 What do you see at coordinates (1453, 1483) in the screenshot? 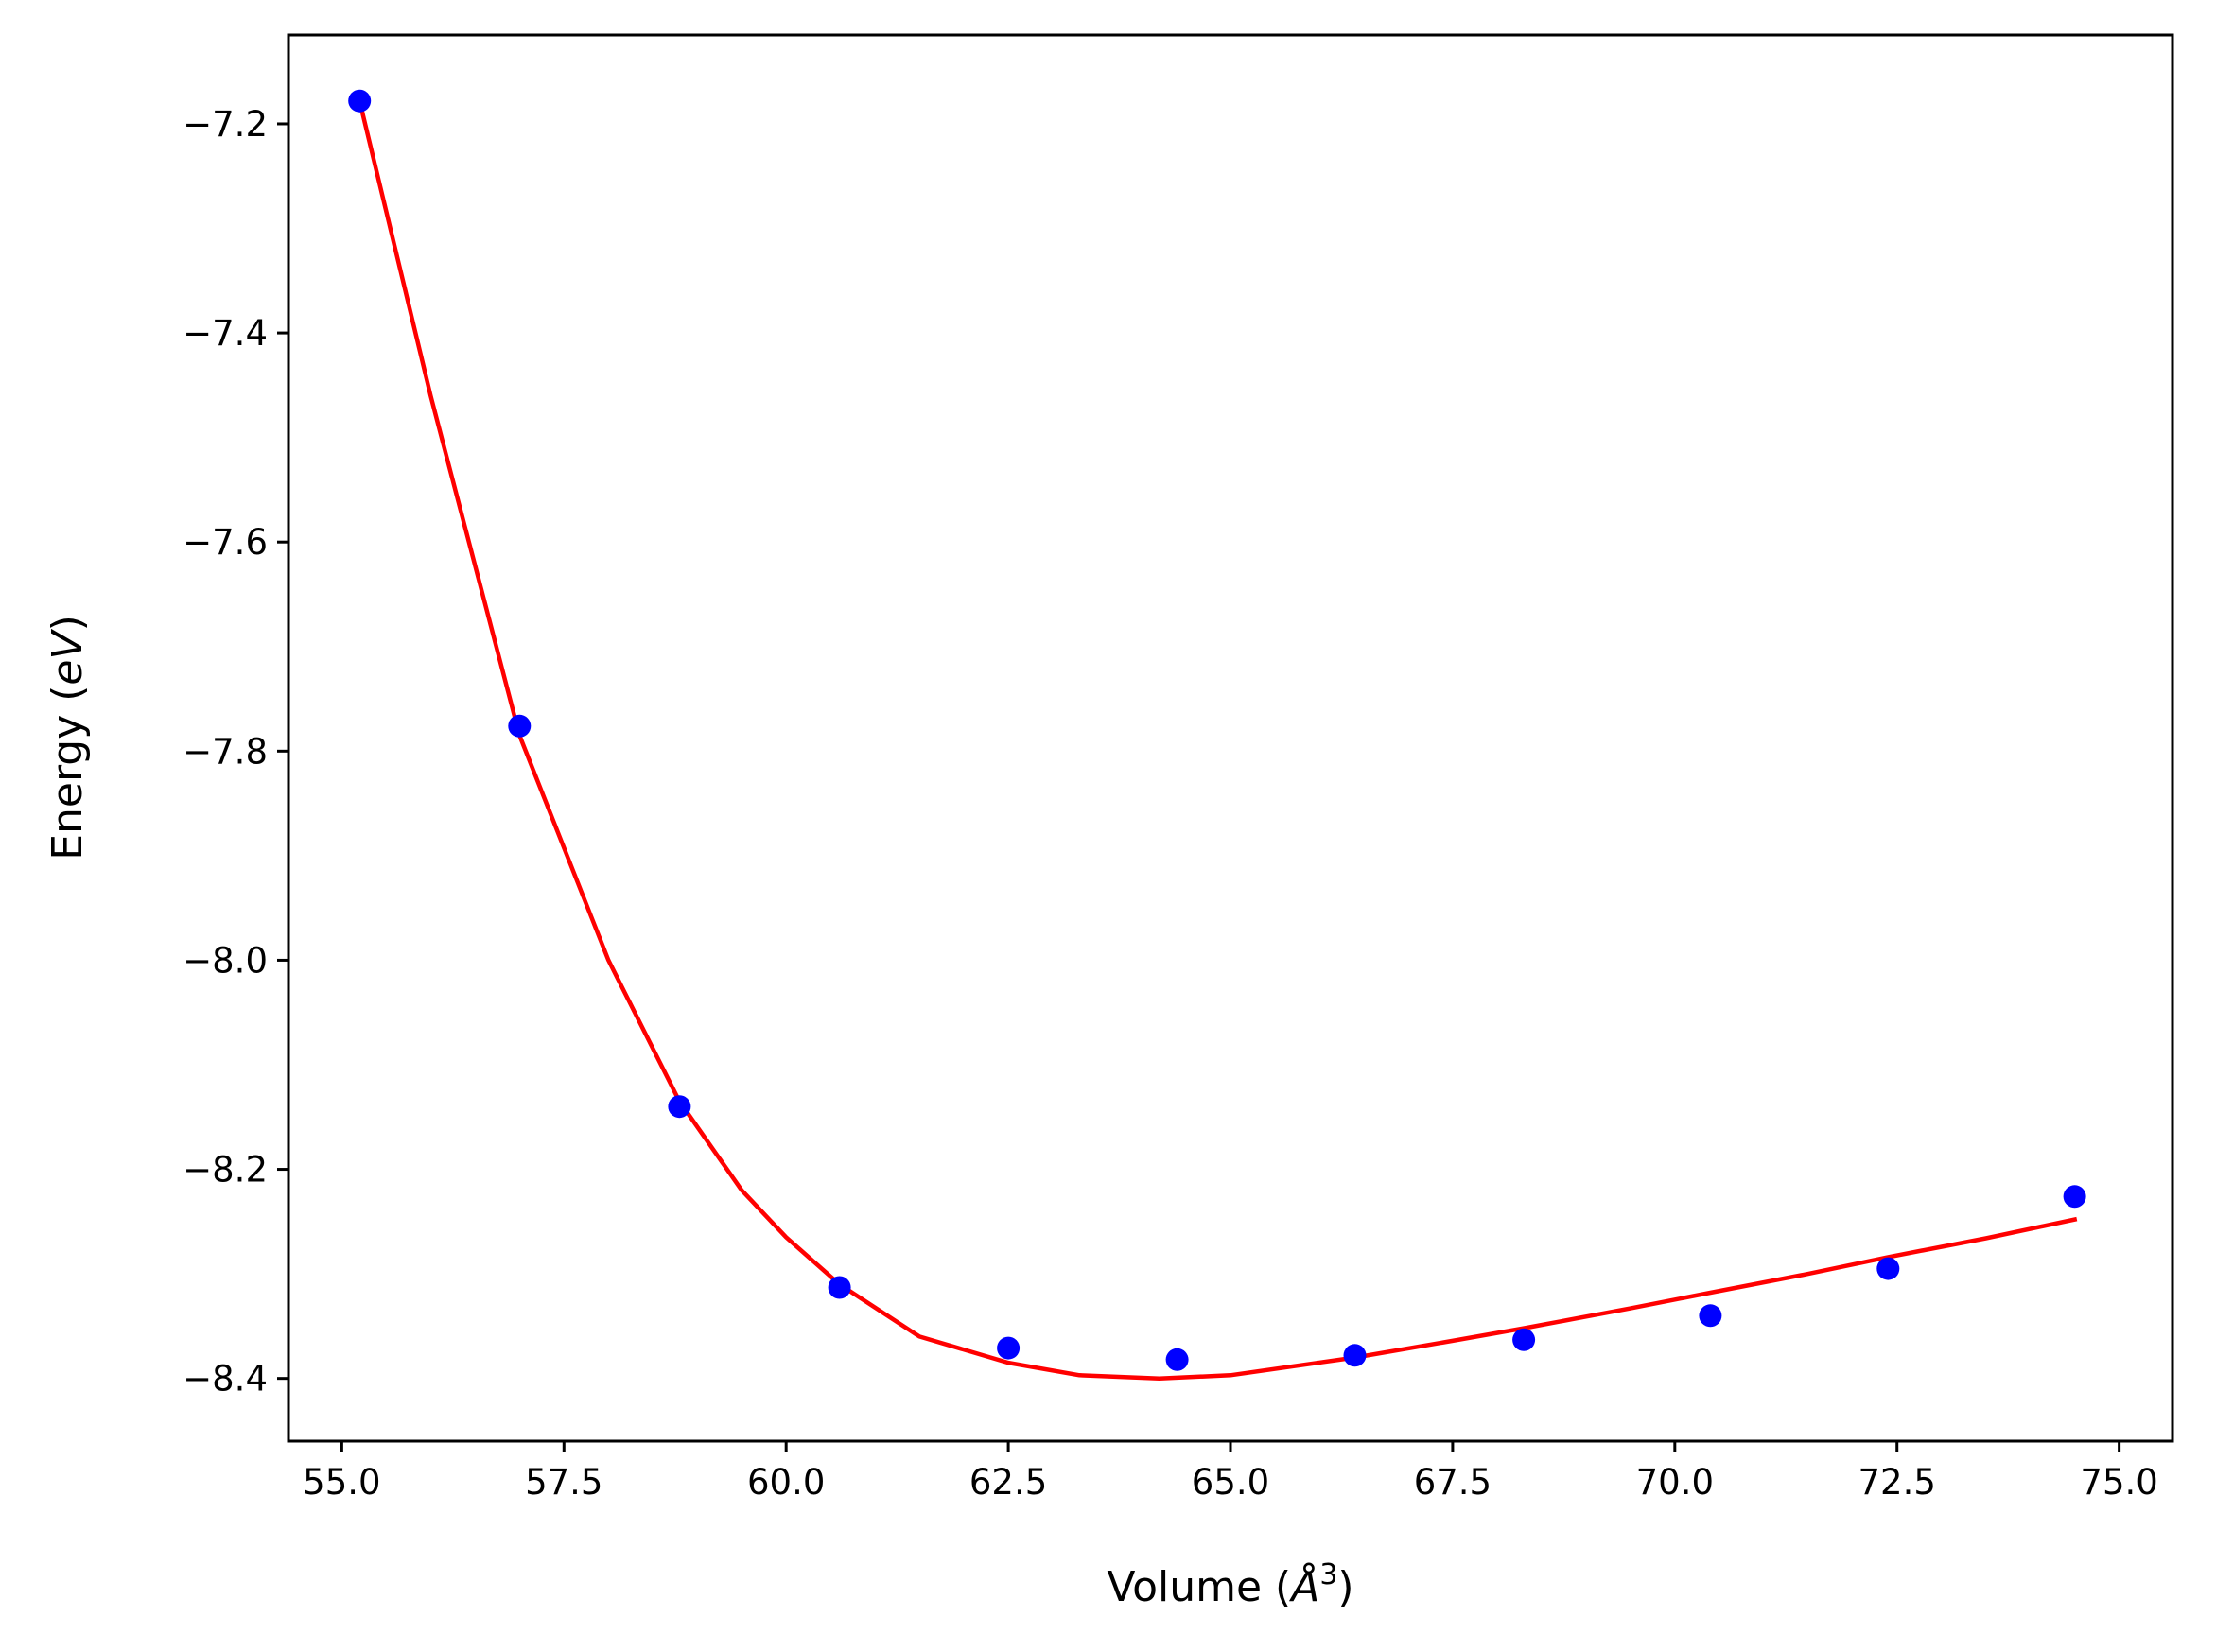
I see `x-tick-label: 67.5` at bounding box center [1453, 1483].